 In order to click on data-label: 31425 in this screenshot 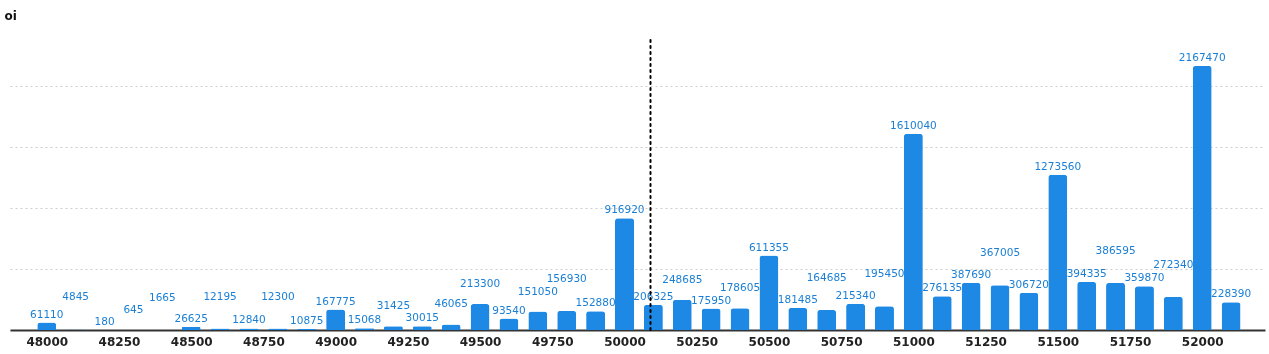, I will do `click(393, 305)`.